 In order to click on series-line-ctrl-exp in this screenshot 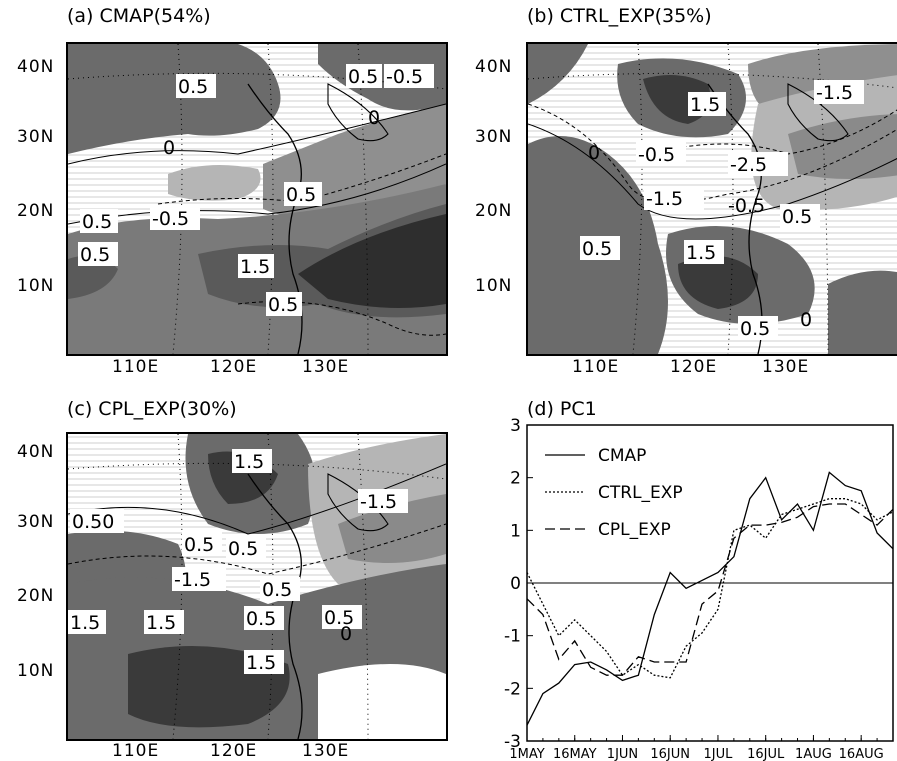, I will do `click(710, 588)`.